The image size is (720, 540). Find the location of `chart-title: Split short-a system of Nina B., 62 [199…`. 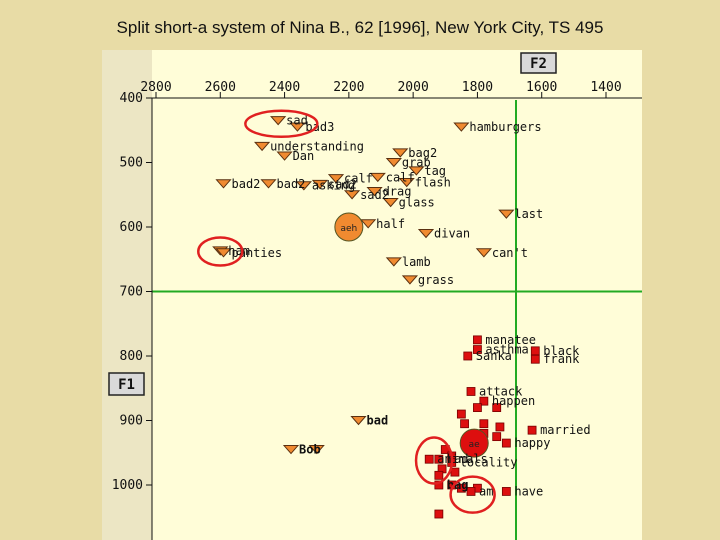

chart-title: Split short-a system of Nina B., 62 [199… is located at coordinates (360, 27).